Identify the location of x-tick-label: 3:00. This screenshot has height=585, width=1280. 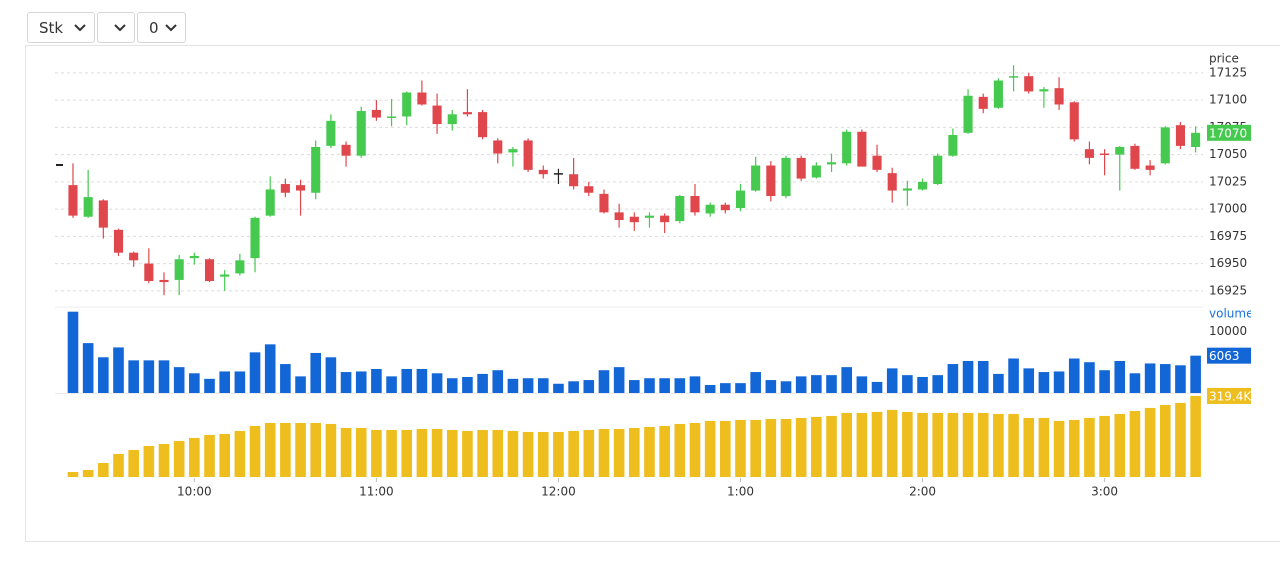
(1104, 492).